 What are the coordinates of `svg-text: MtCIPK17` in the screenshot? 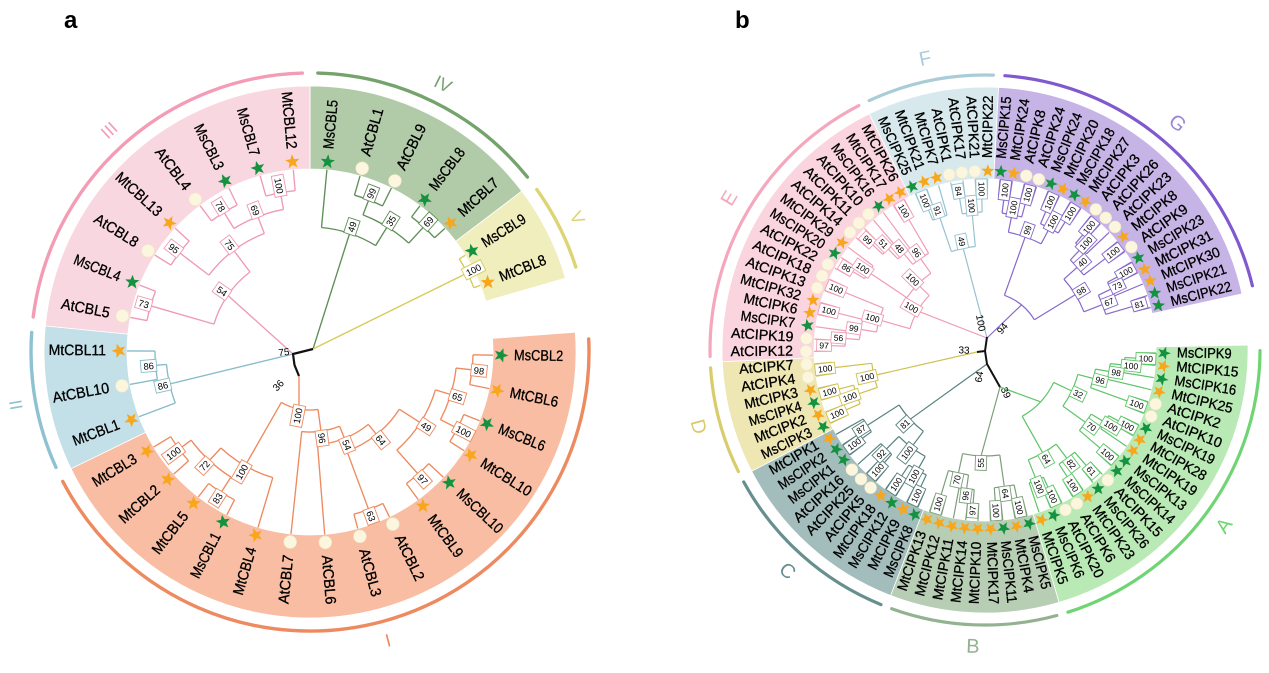 It's located at (992, 573).